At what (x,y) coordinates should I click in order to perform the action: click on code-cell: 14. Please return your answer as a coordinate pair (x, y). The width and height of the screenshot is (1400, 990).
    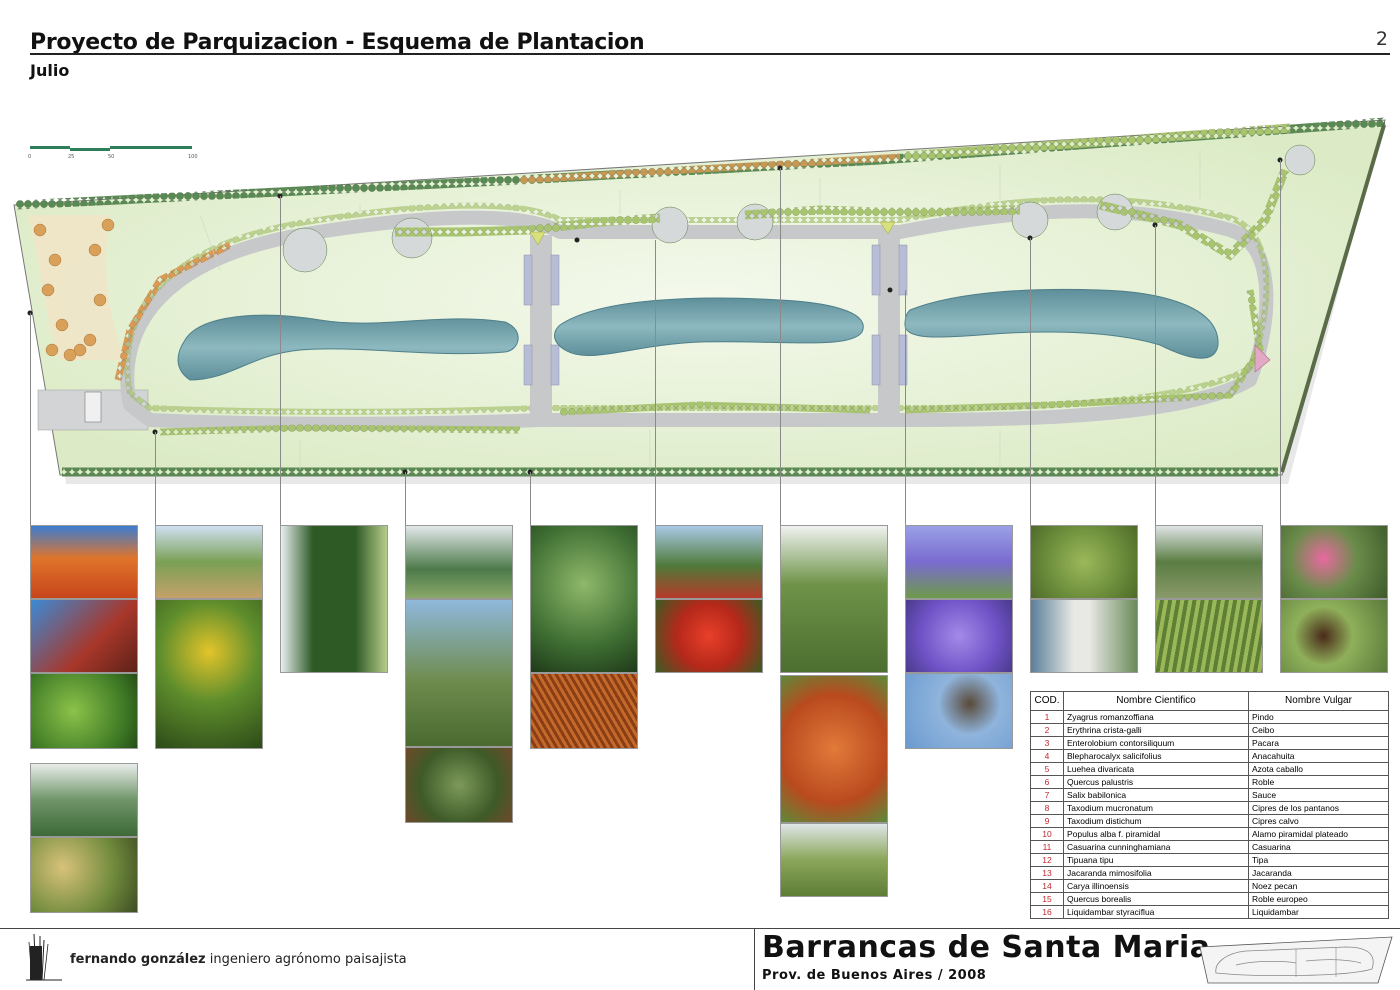
    Looking at the image, I should click on (1047, 886).